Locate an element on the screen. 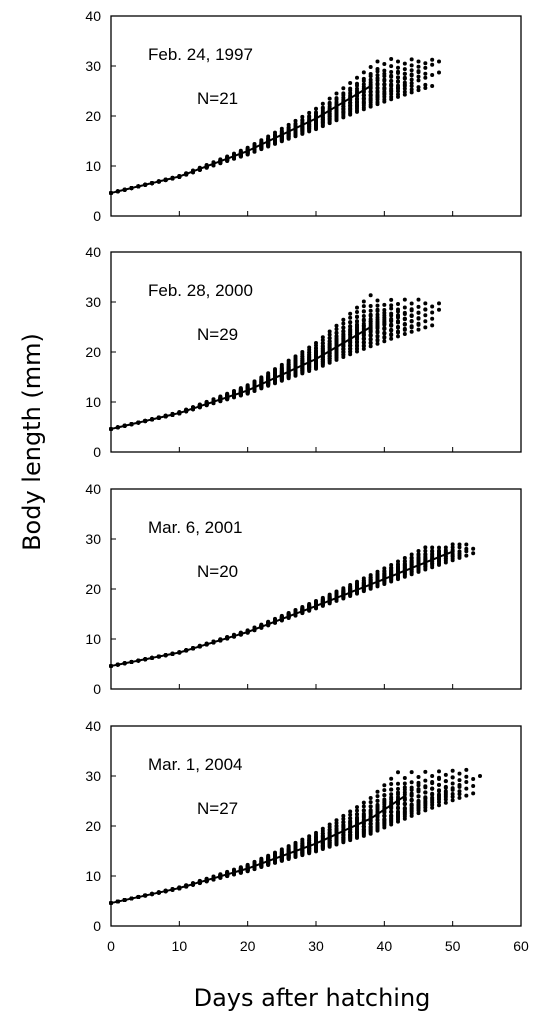 The height and width of the screenshot is (1015, 533). y-tick-label: 30 is located at coordinates (93, 539).